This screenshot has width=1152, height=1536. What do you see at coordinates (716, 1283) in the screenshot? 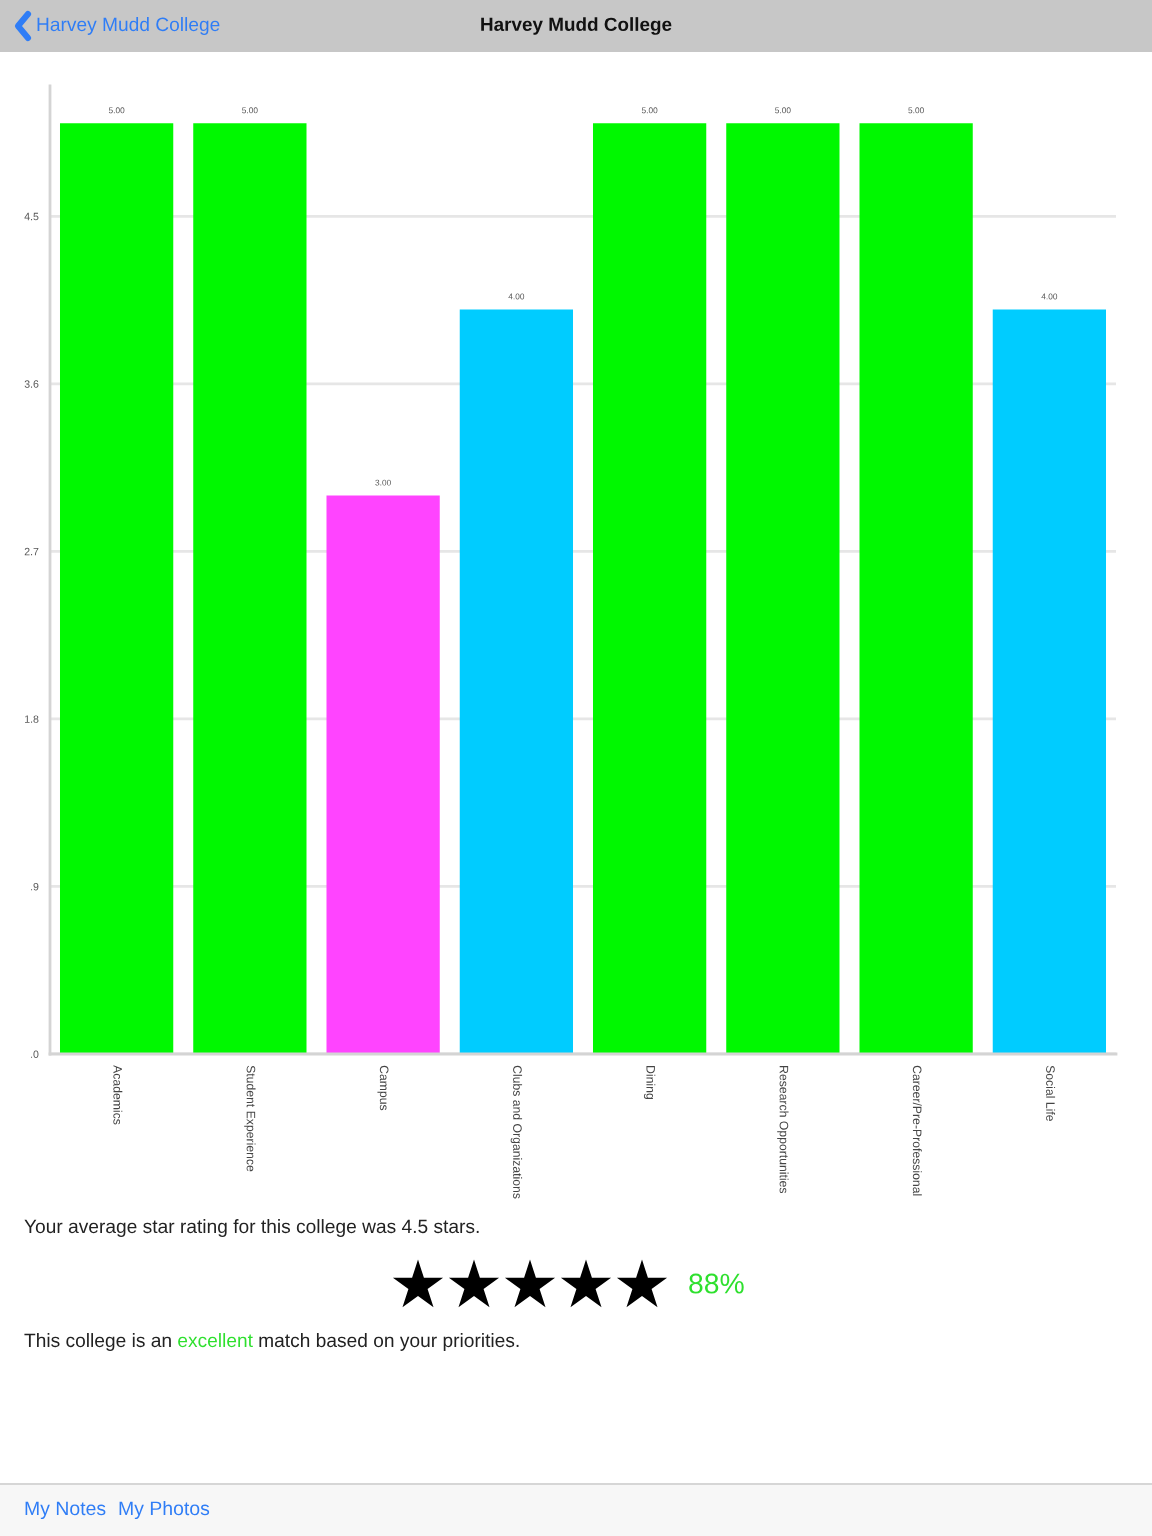
I see `text: 88%` at bounding box center [716, 1283].